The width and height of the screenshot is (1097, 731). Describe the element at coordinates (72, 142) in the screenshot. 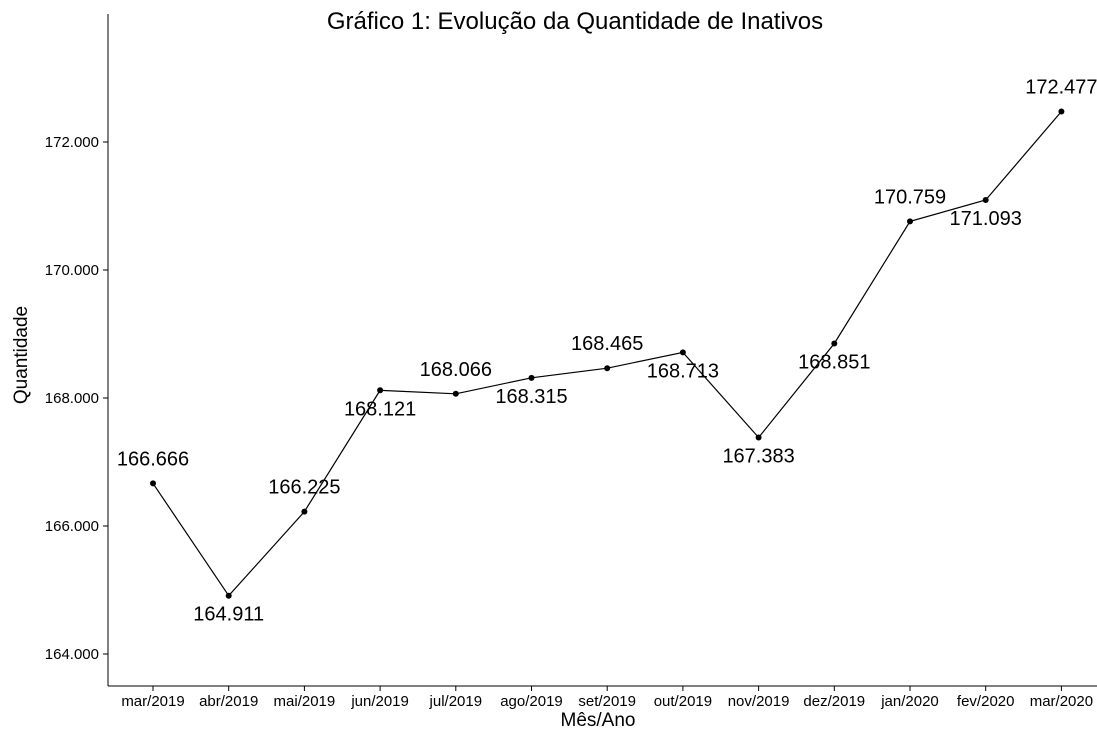

I see `y-tick-label: 172.000` at that location.